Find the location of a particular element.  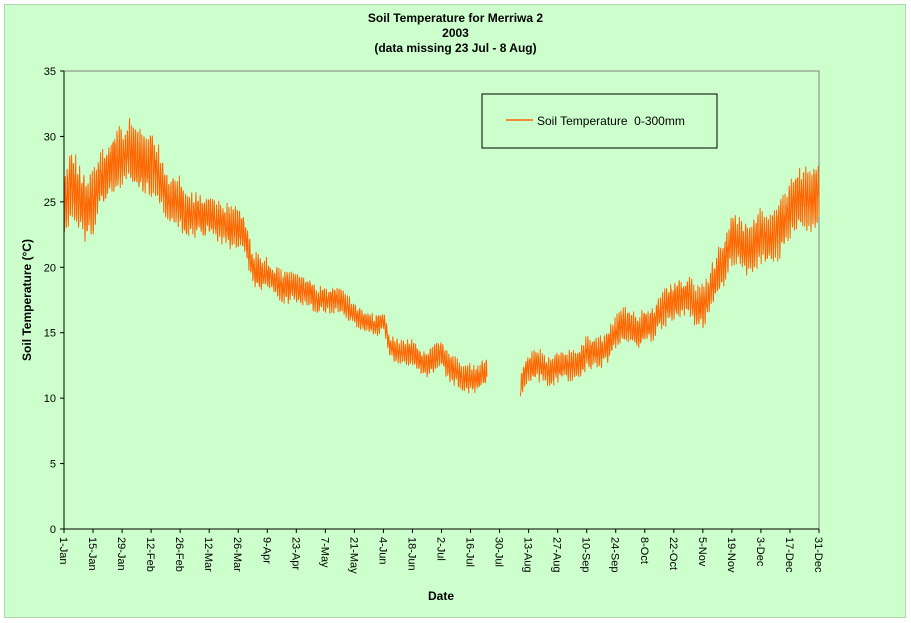

legend-box is located at coordinates (599, 121).